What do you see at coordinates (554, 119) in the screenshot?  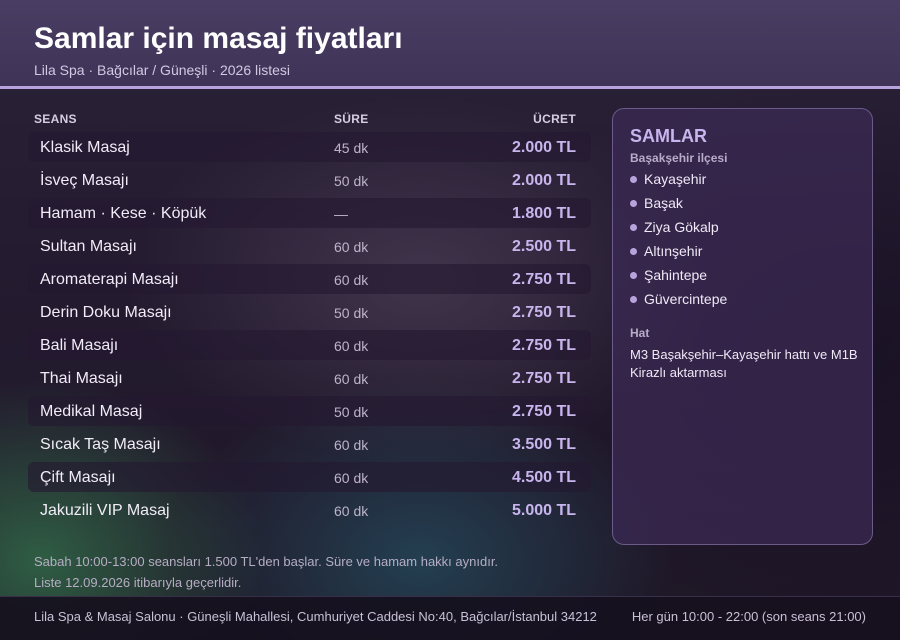 I see `column-header-price: ÜCRET` at bounding box center [554, 119].